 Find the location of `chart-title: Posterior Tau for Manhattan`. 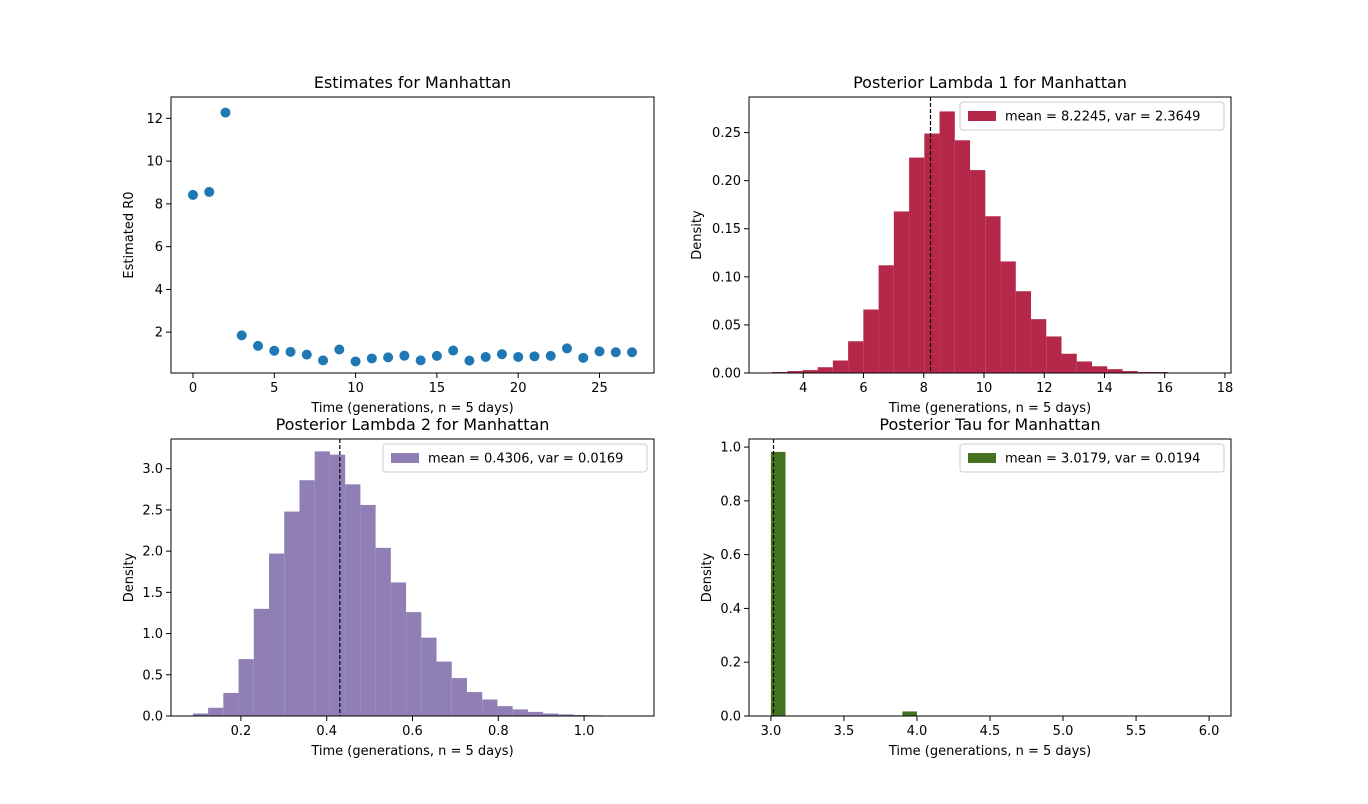

chart-title: Posterior Tau for Manhattan is located at coordinates (989, 424).